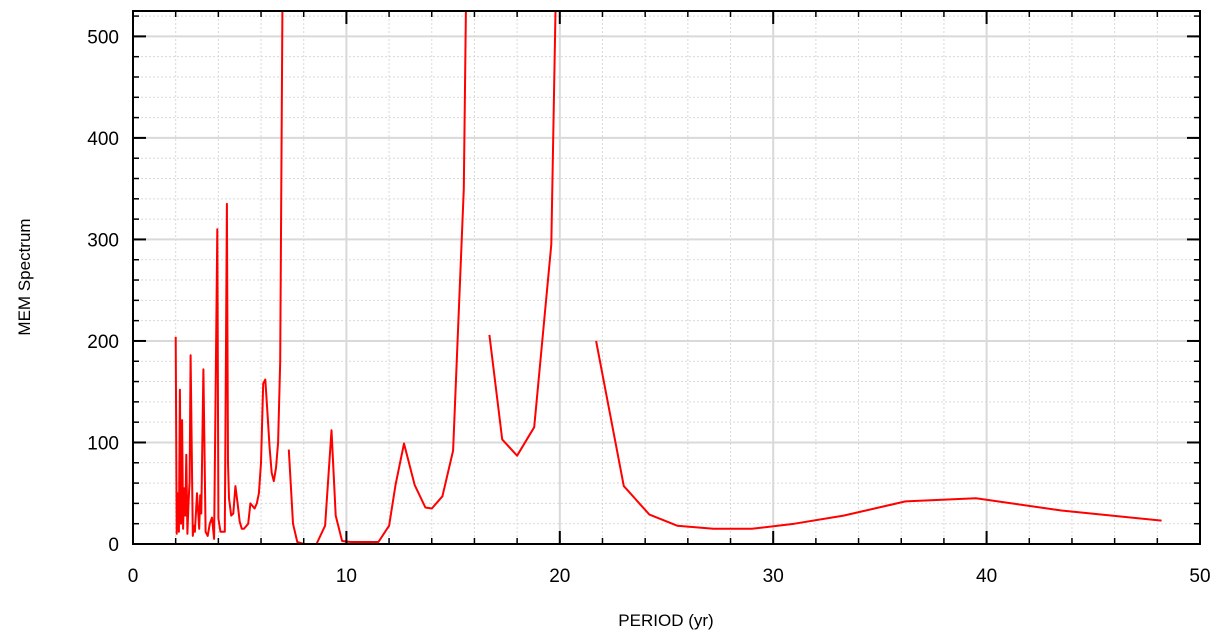  Describe the element at coordinates (103, 37) in the screenshot. I see `y-tick-label: 500` at that location.